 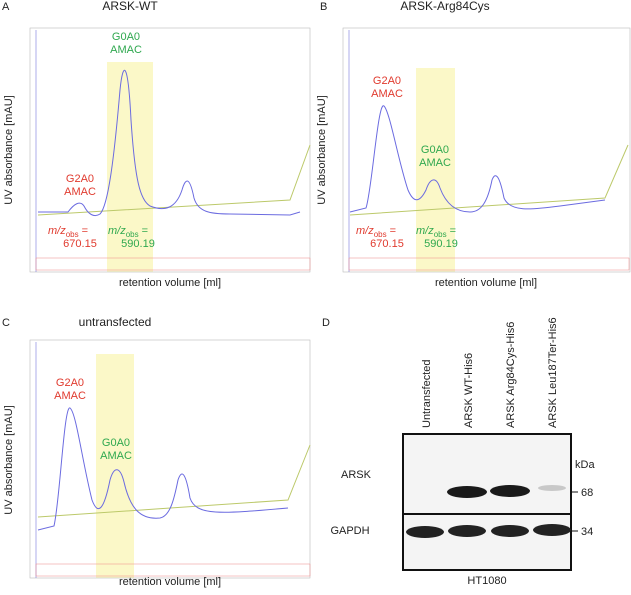 What do you see at coordinates (587, 532) in the screenshot?
I see `marker-label: 34` at bounding box center [587, 532].